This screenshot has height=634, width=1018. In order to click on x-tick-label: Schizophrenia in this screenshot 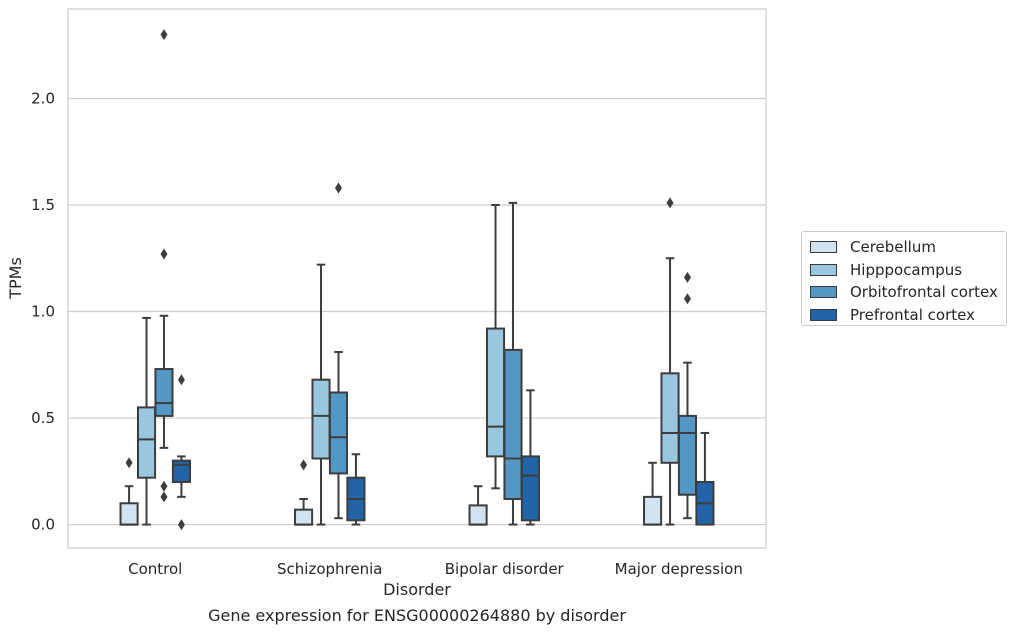, I will do `click(329, 569)`.